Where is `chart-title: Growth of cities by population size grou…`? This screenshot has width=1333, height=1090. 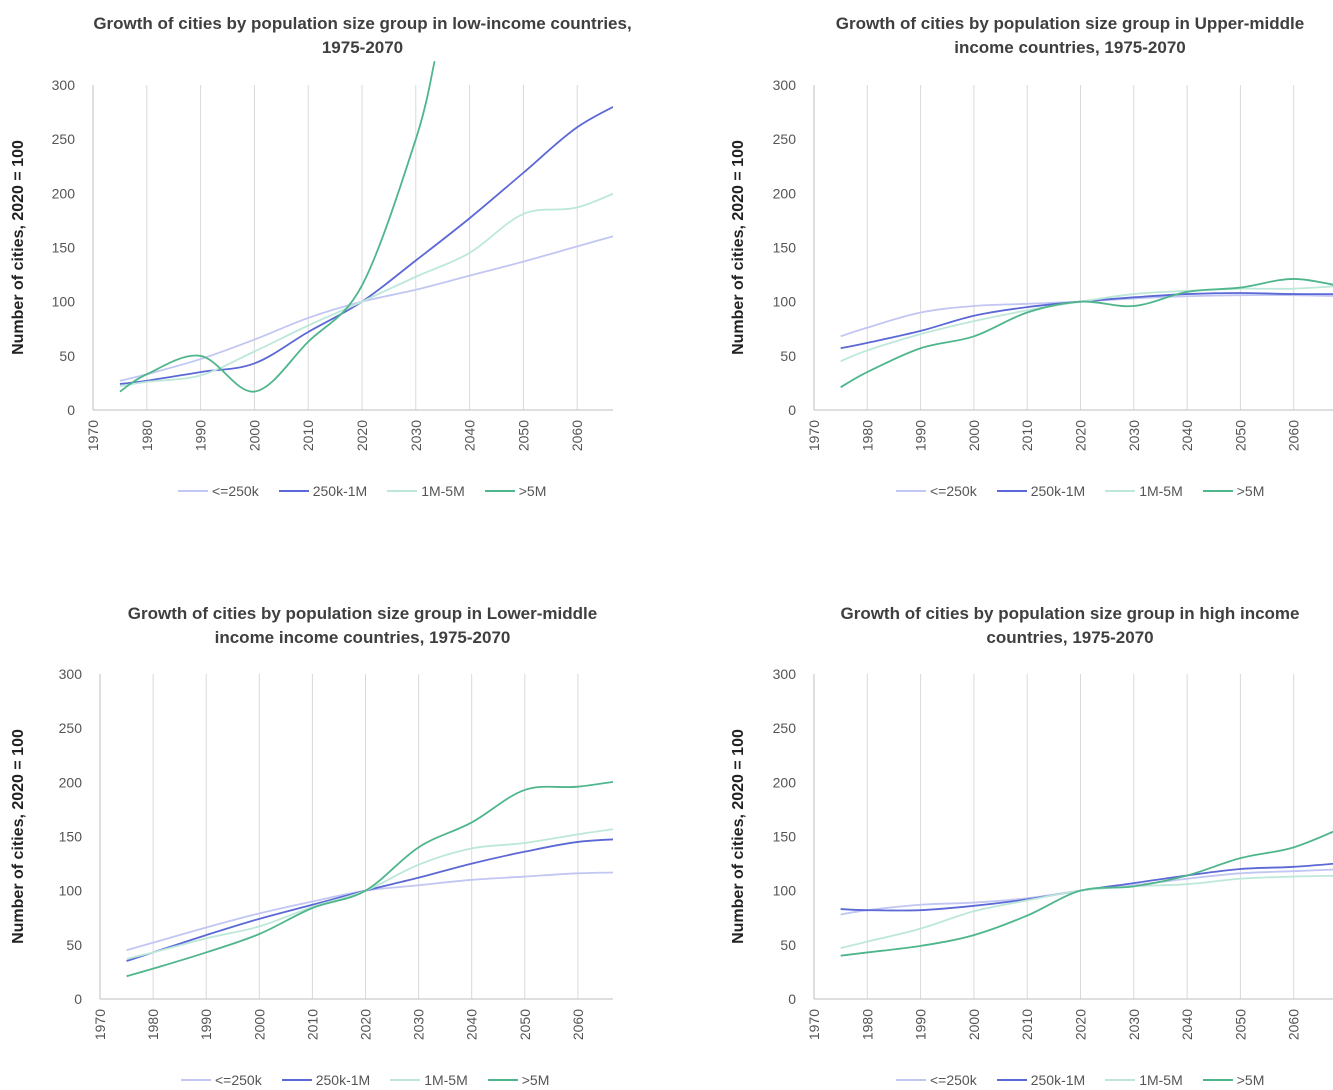 chart-title: Growth of cities by population size grou… is located at coordinates (362, 625).